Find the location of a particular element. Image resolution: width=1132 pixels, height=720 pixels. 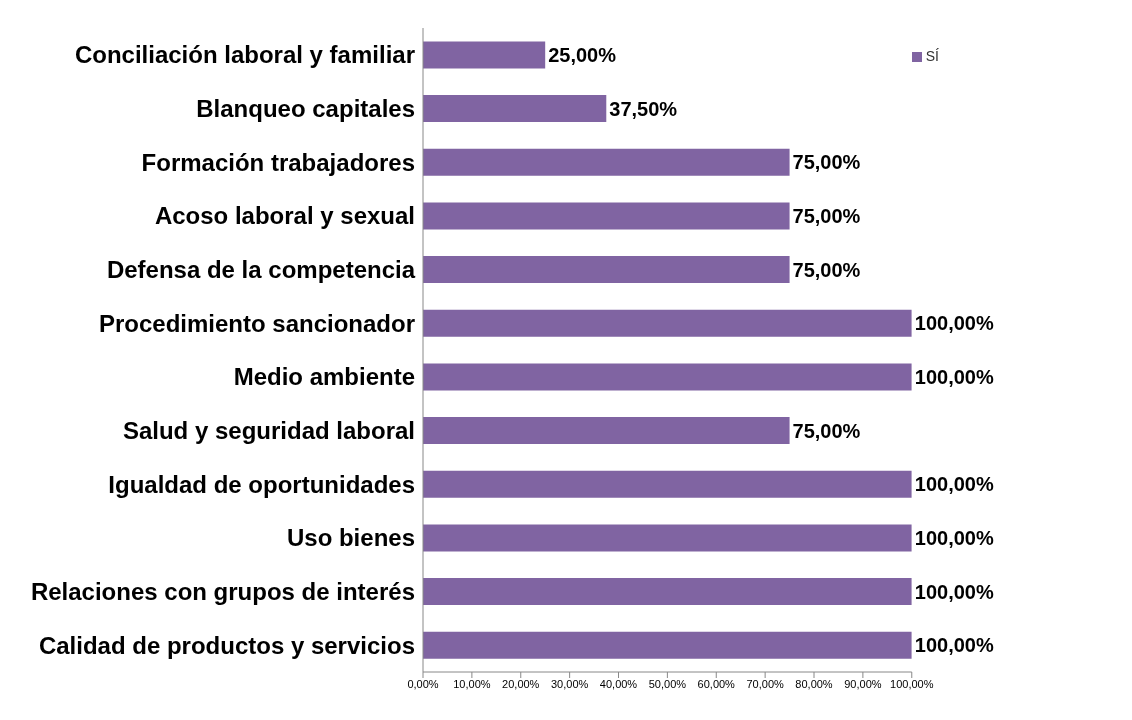

x-tick-label: 80,00% is located at coordinates (814, 683).